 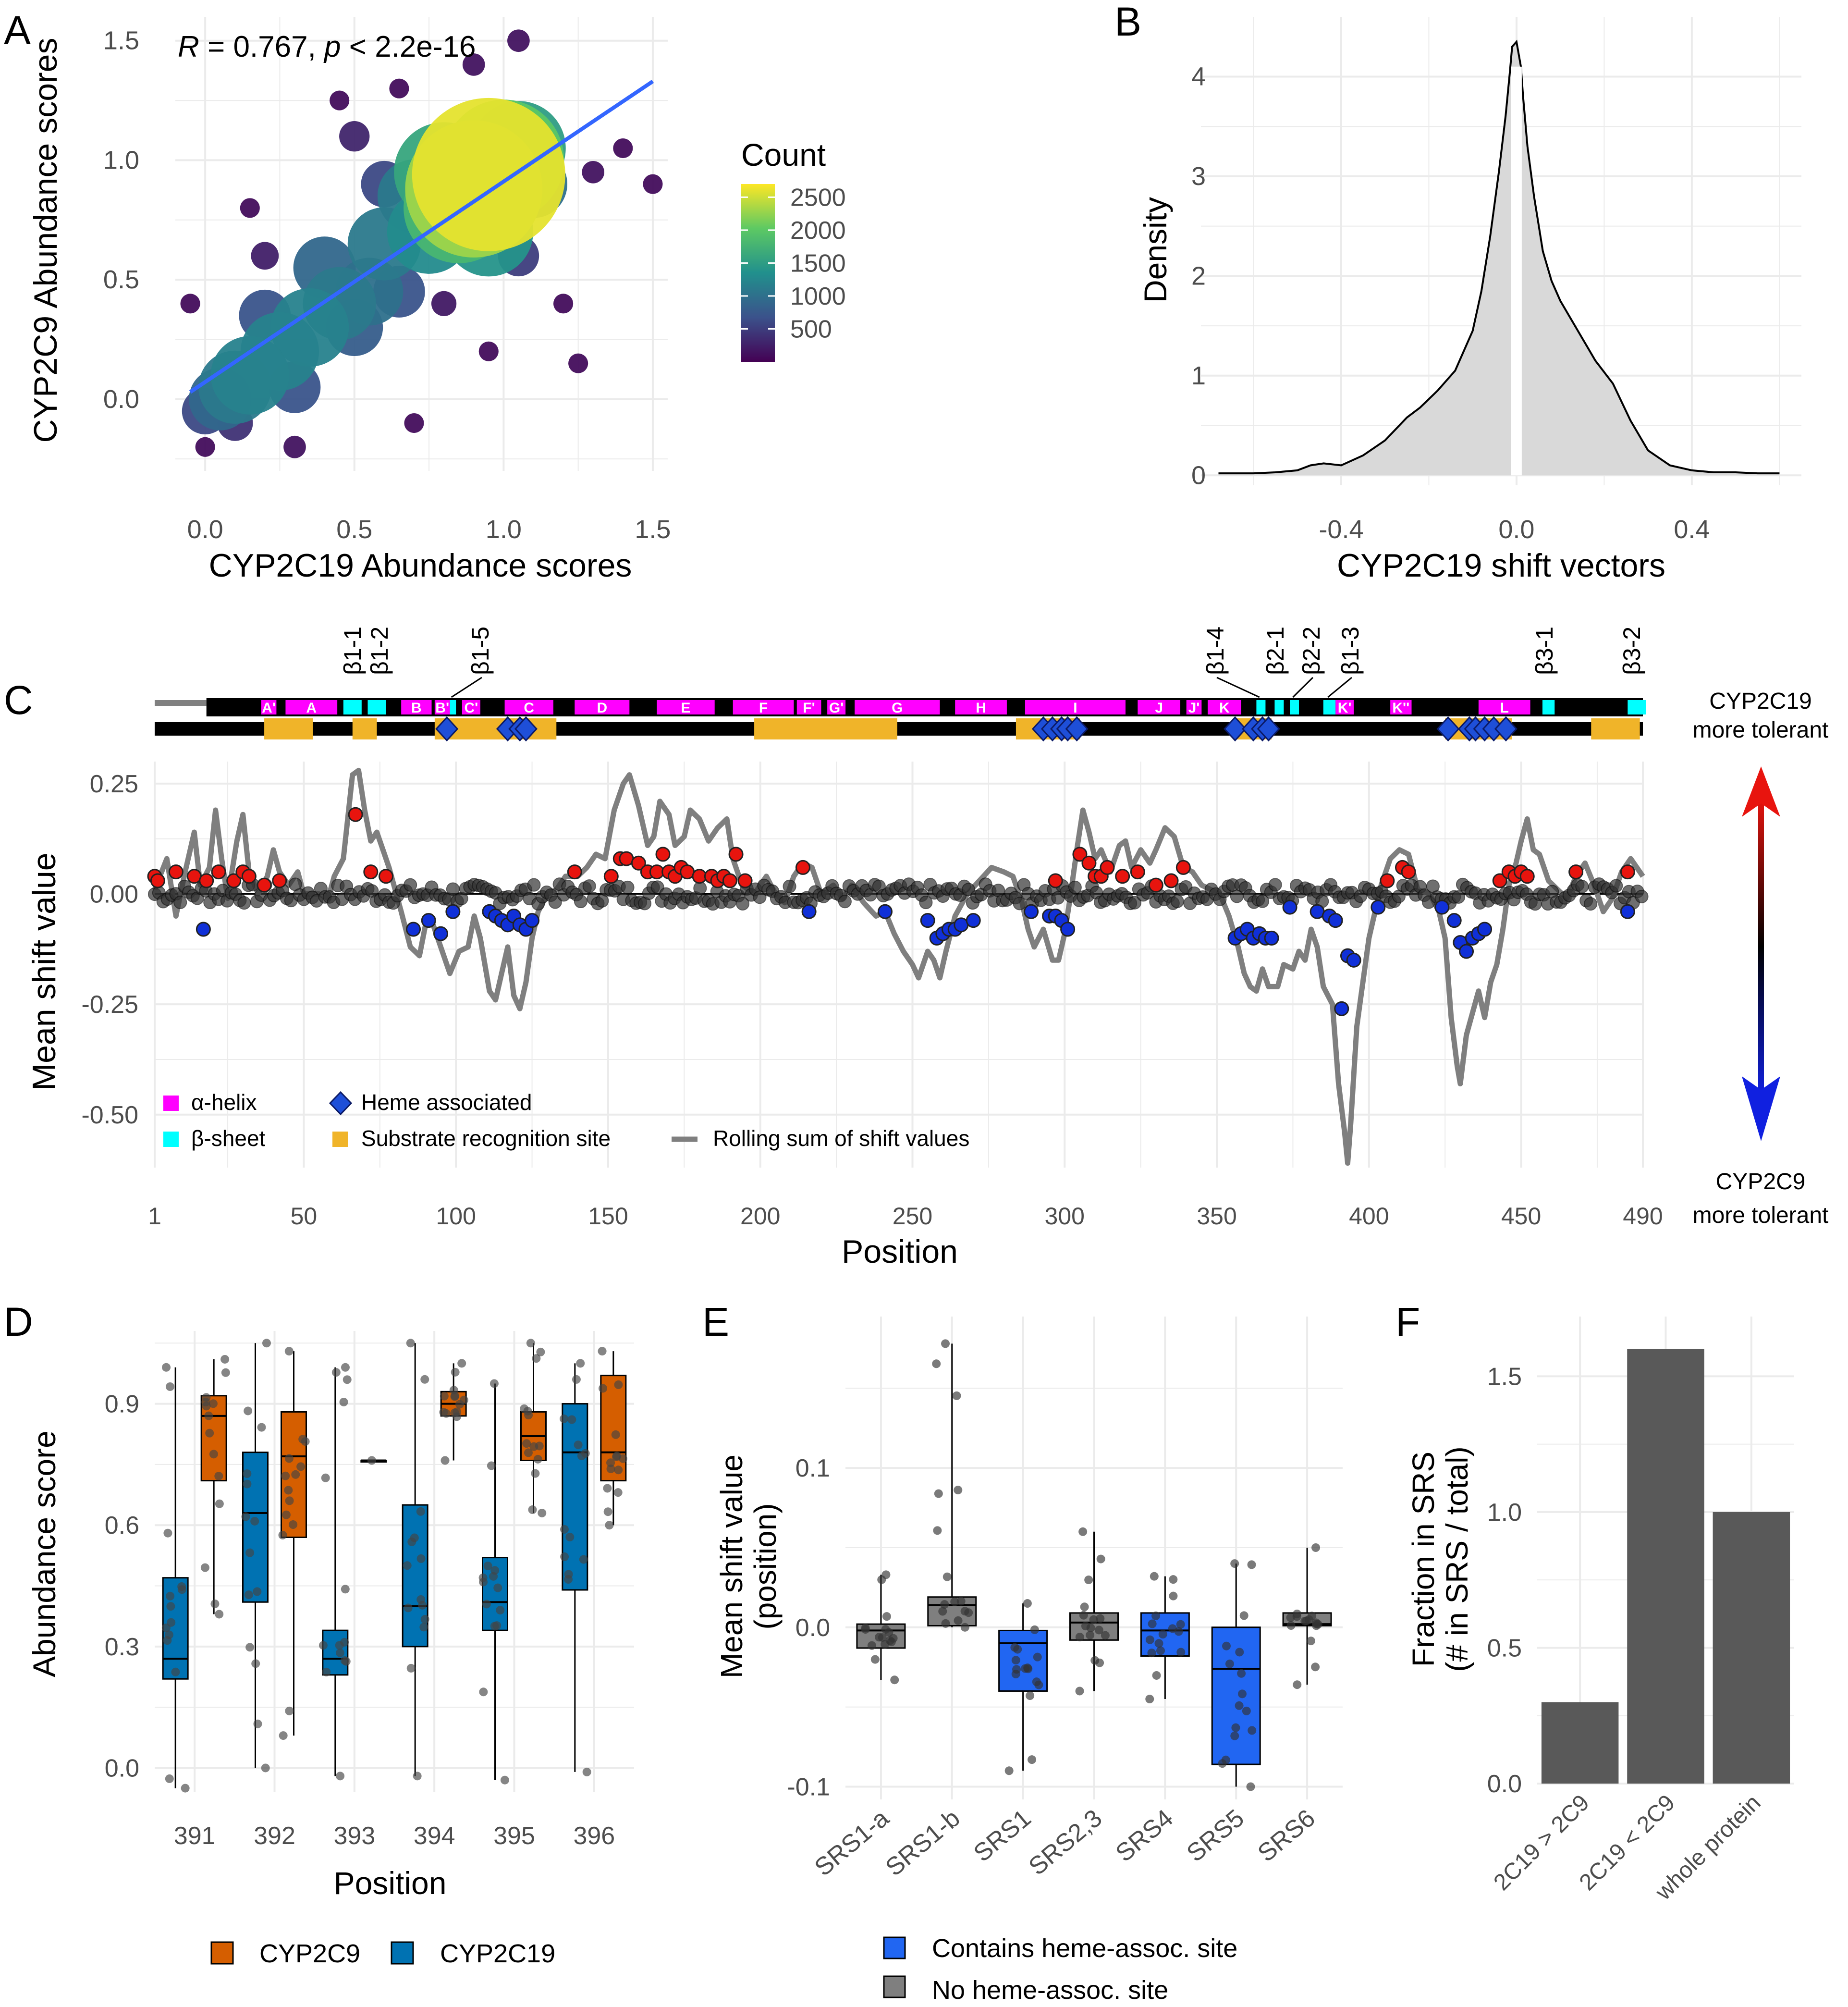 I want to click on colorbar-tick-label: 1500, so click(x=818, y=263).